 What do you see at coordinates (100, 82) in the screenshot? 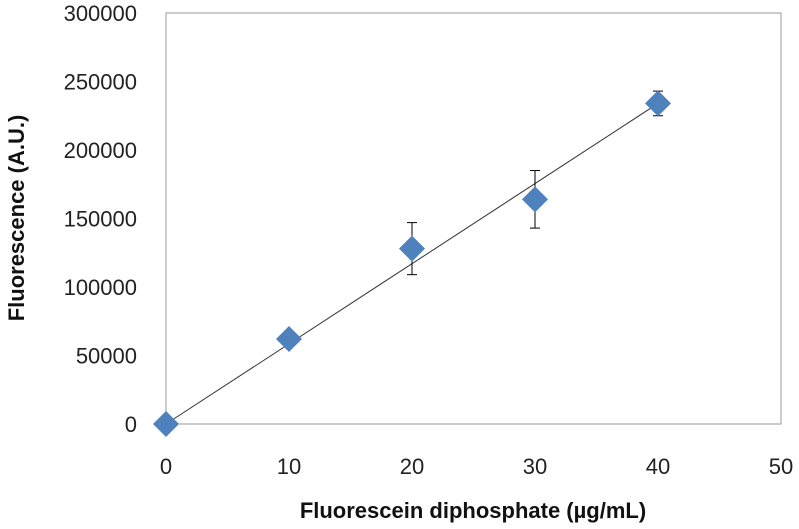
I see `y-tick-label: 250000` at bounding box center [100, 82].